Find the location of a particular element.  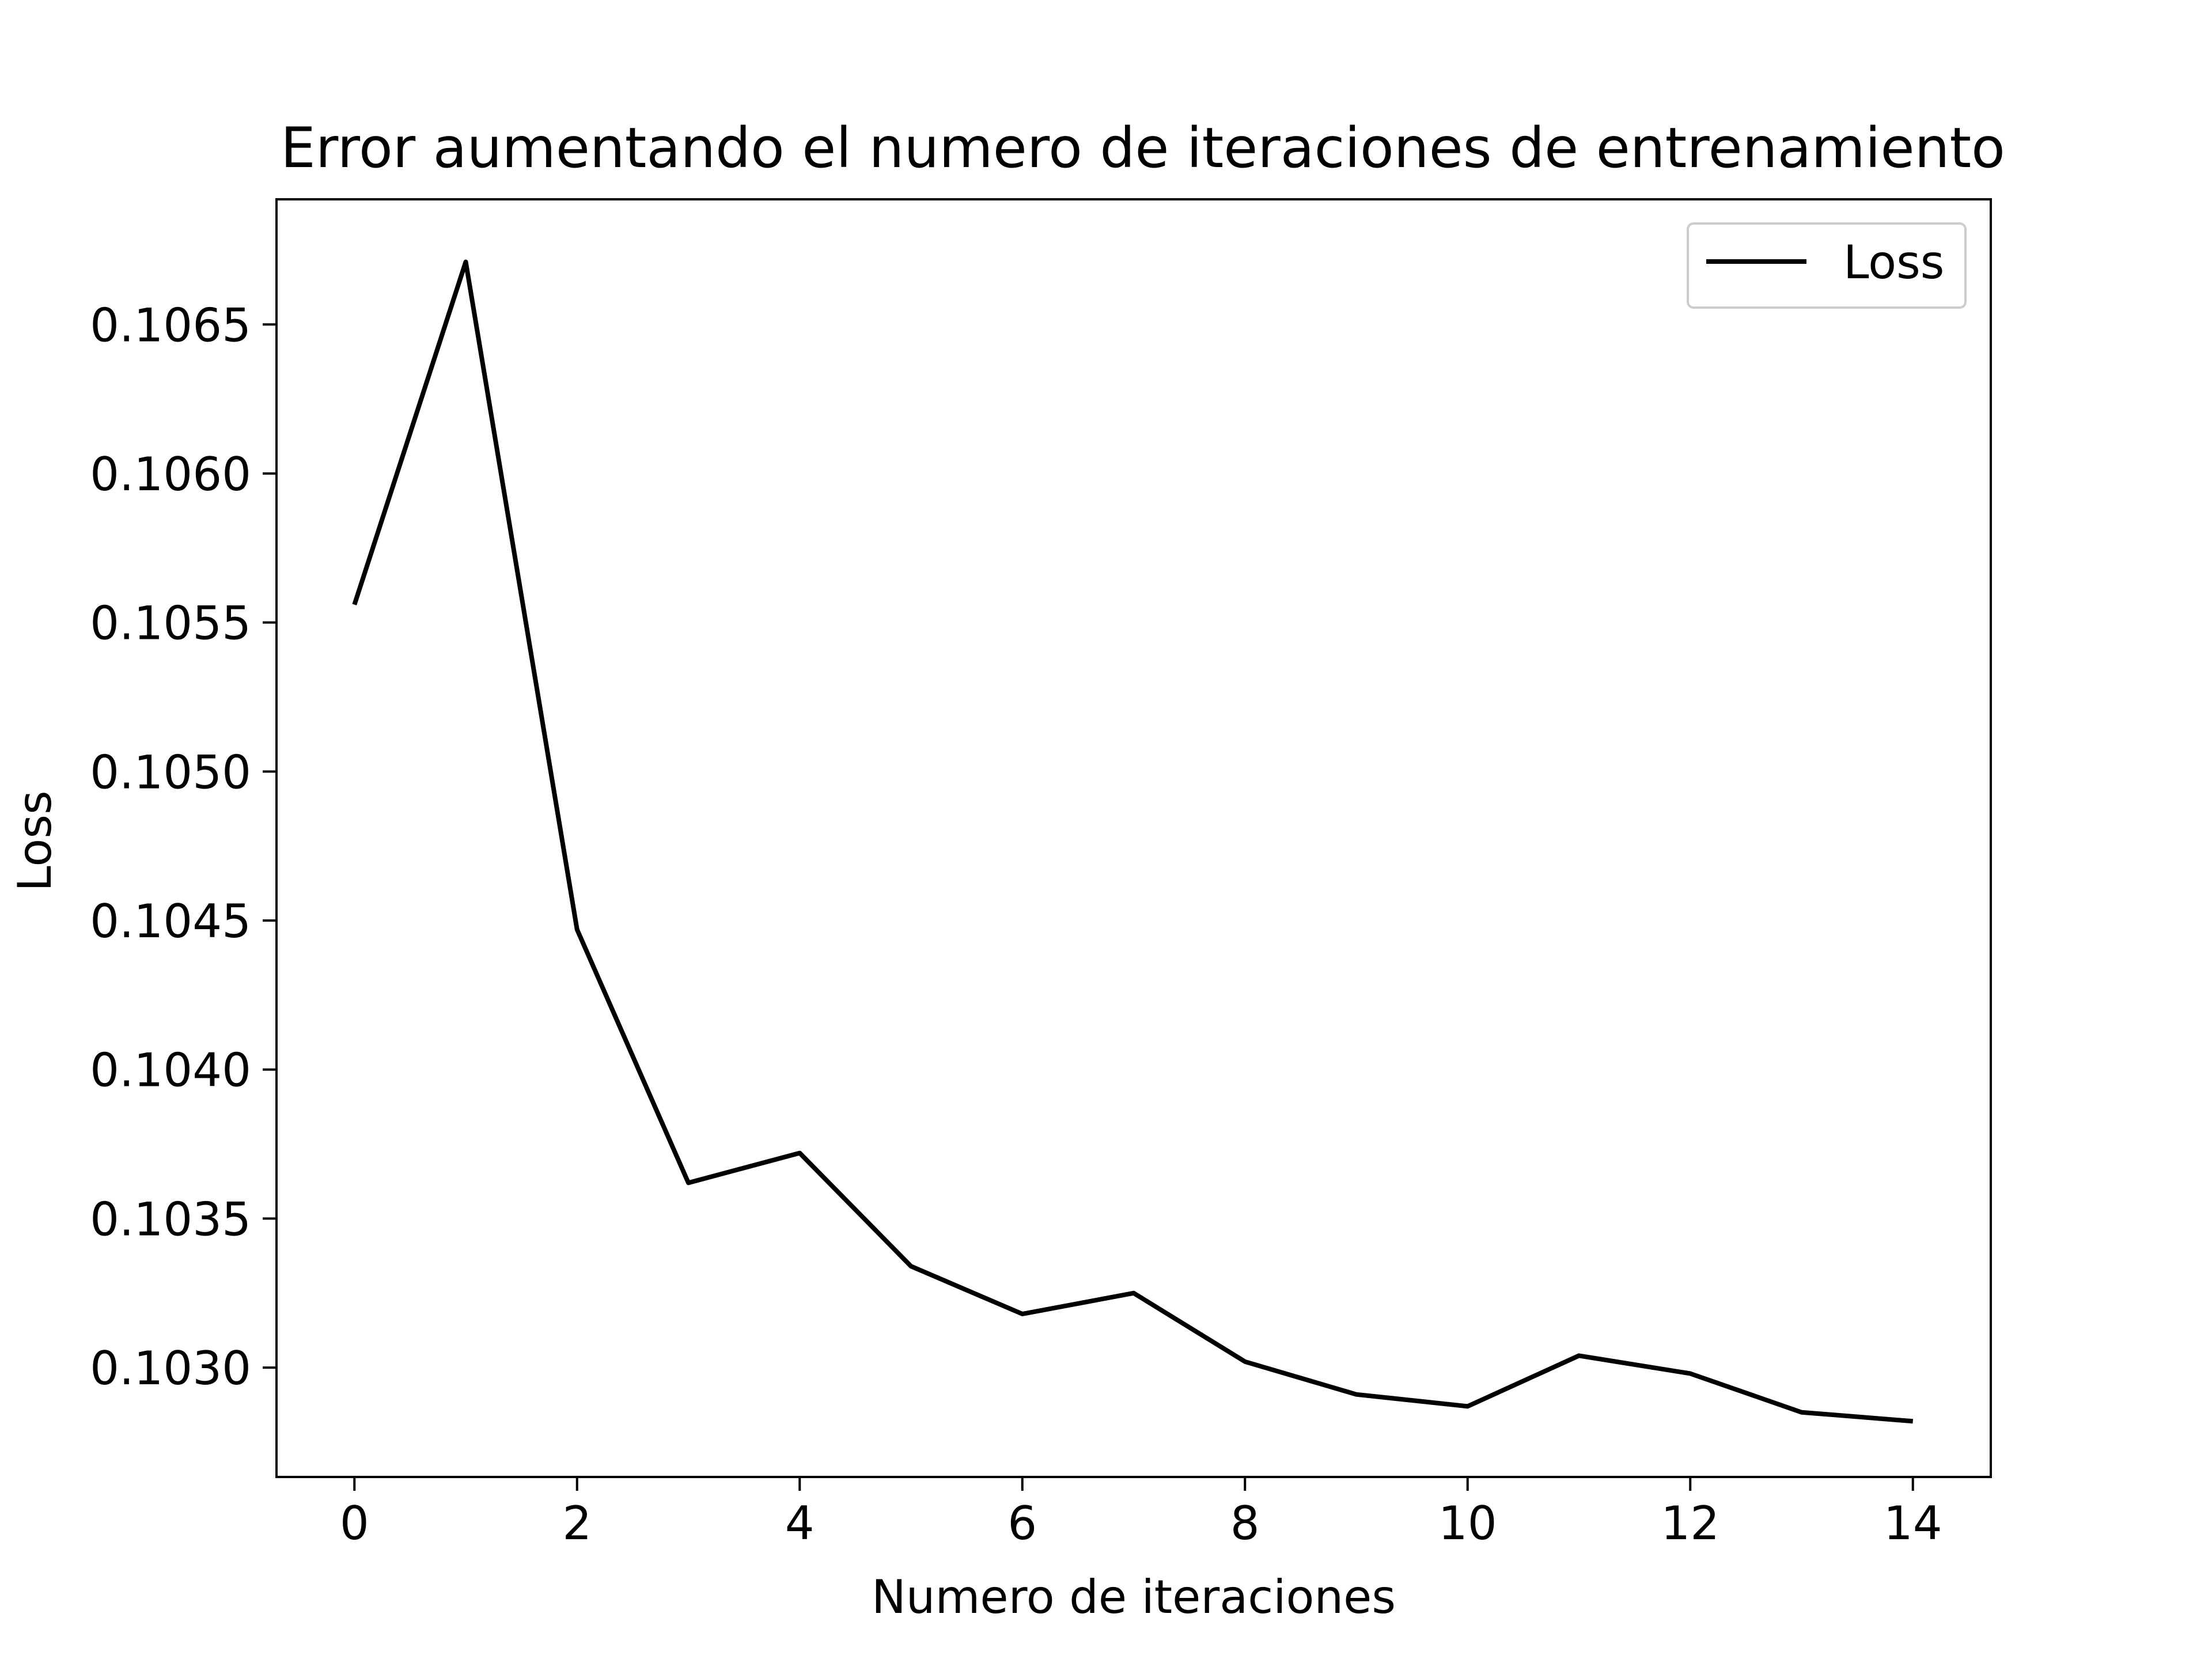

x-tick-label: 10 is located at coordinates (1467, 1523).